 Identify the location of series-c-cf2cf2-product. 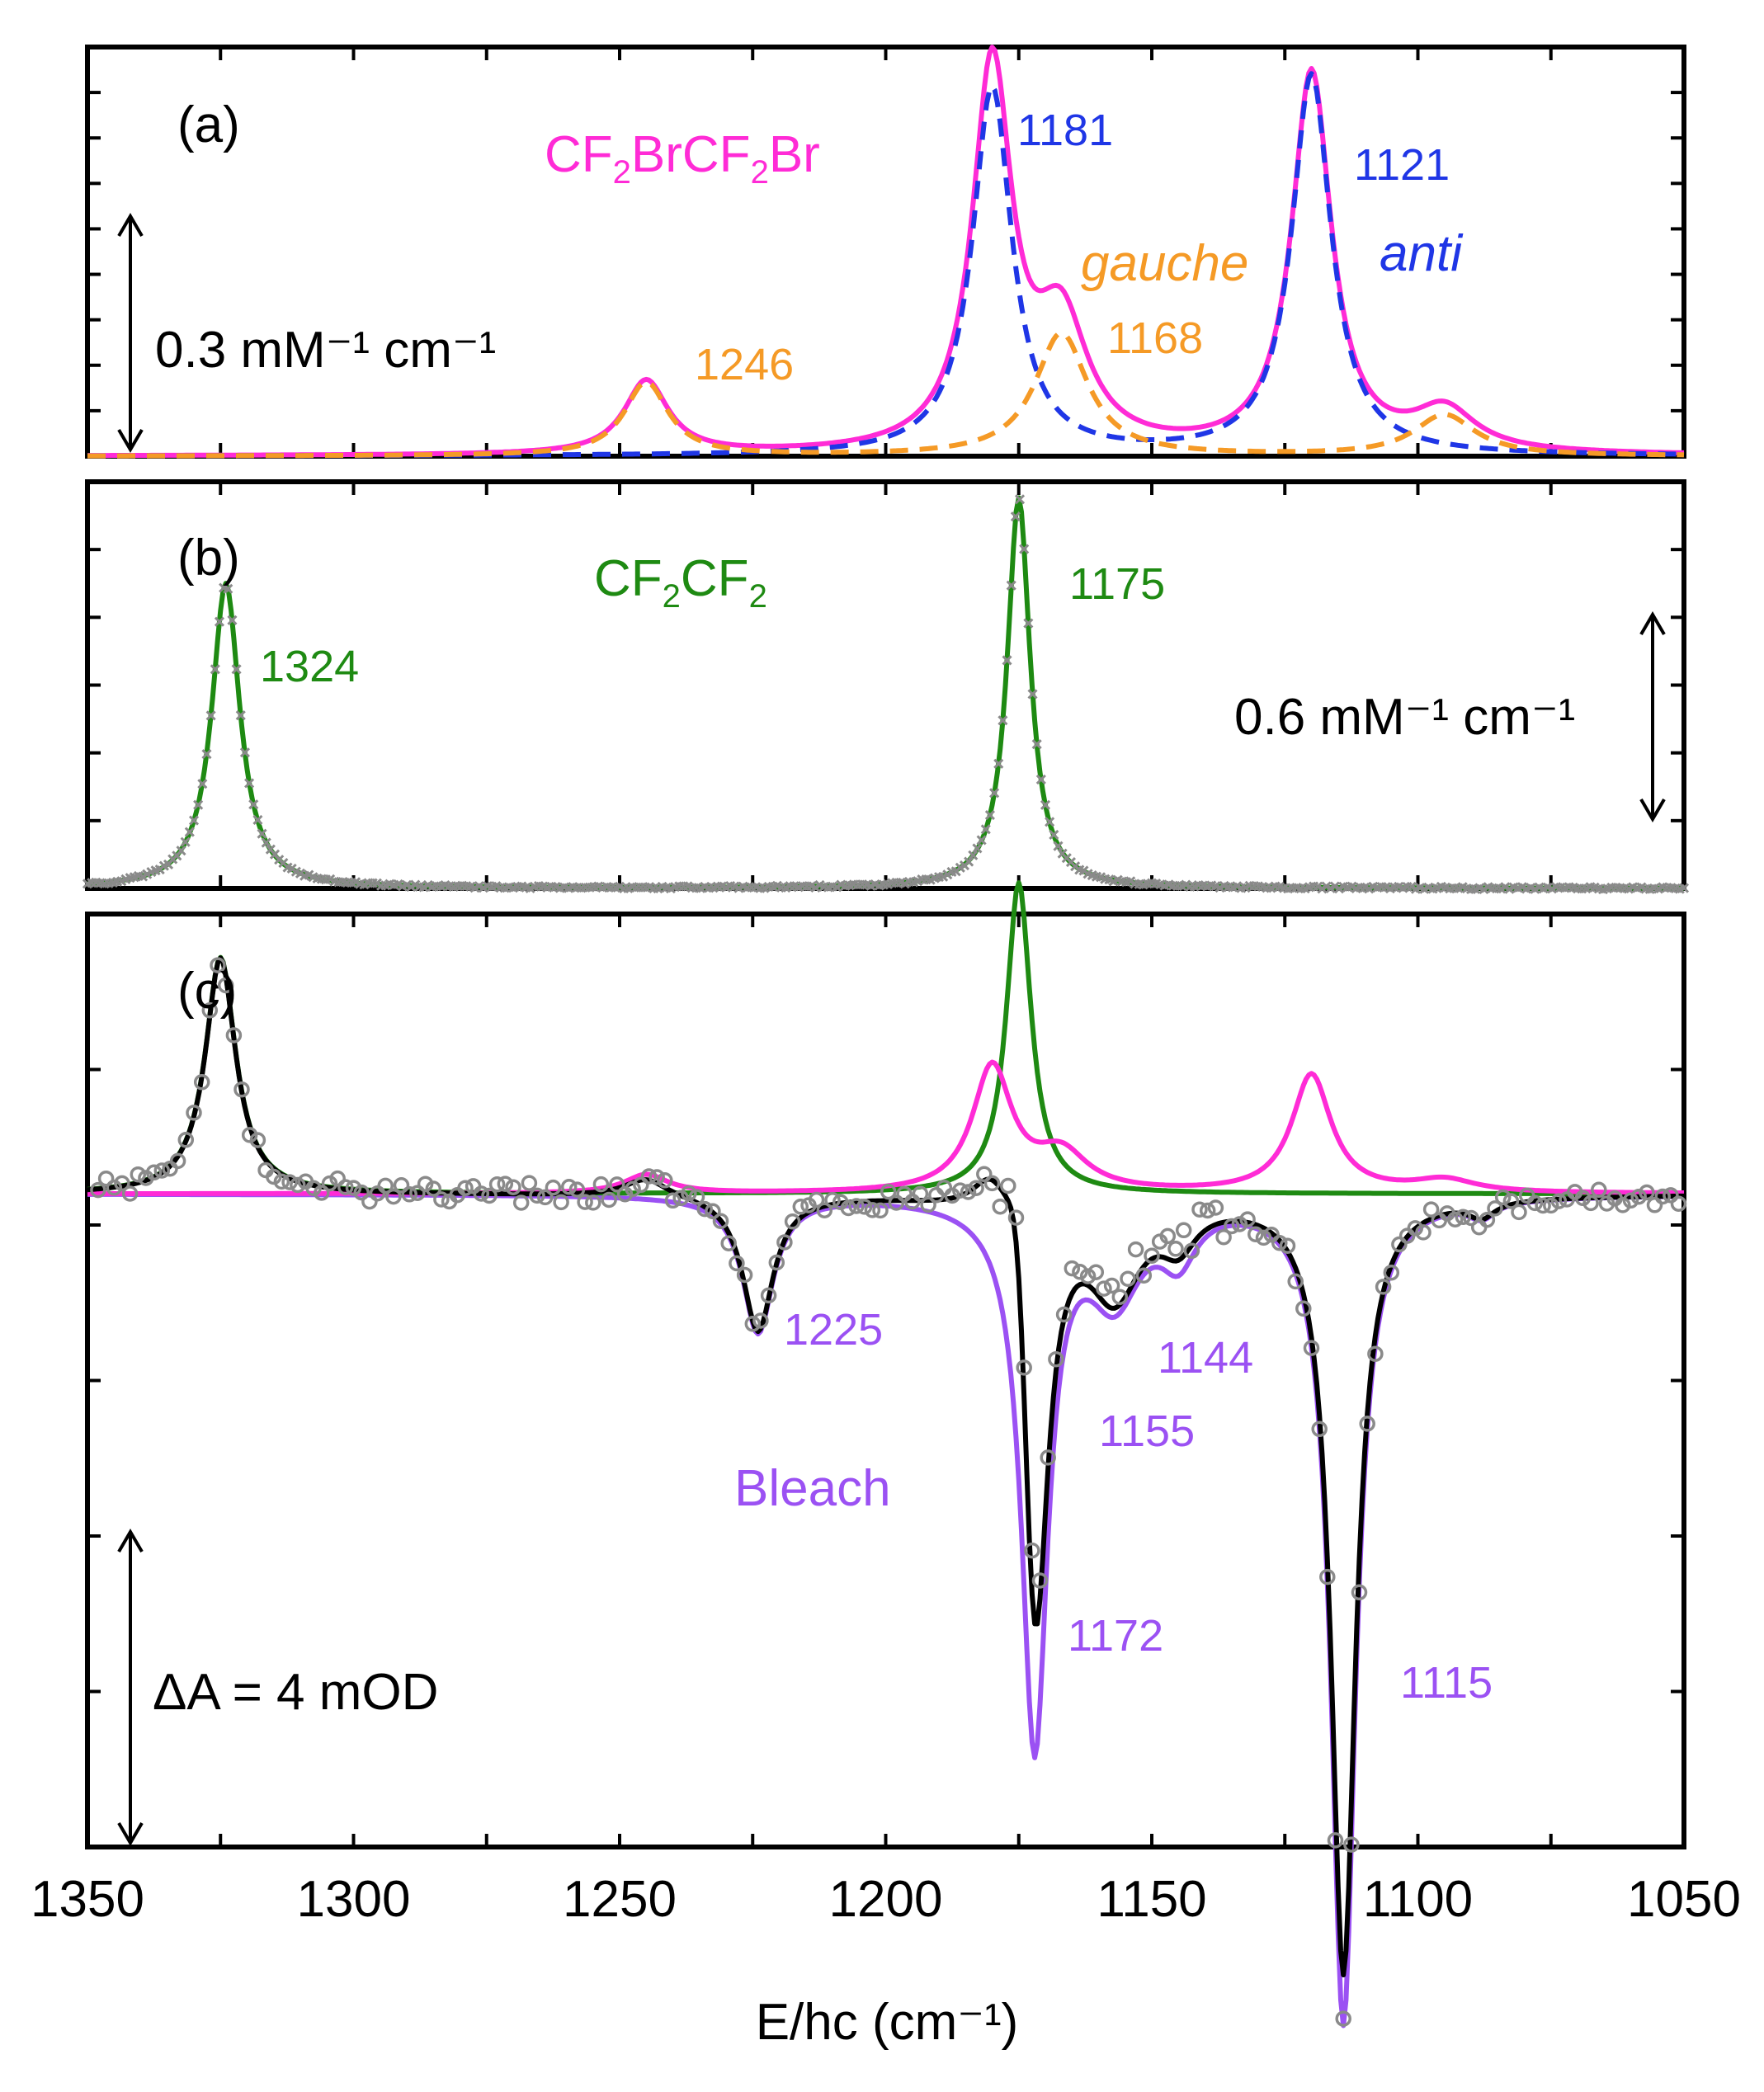
(885, 1038).